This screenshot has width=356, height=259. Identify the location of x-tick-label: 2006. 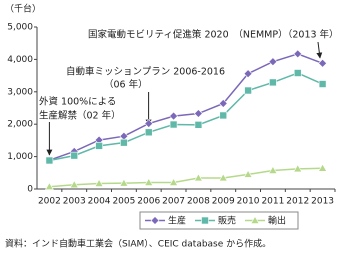
(148, 202).